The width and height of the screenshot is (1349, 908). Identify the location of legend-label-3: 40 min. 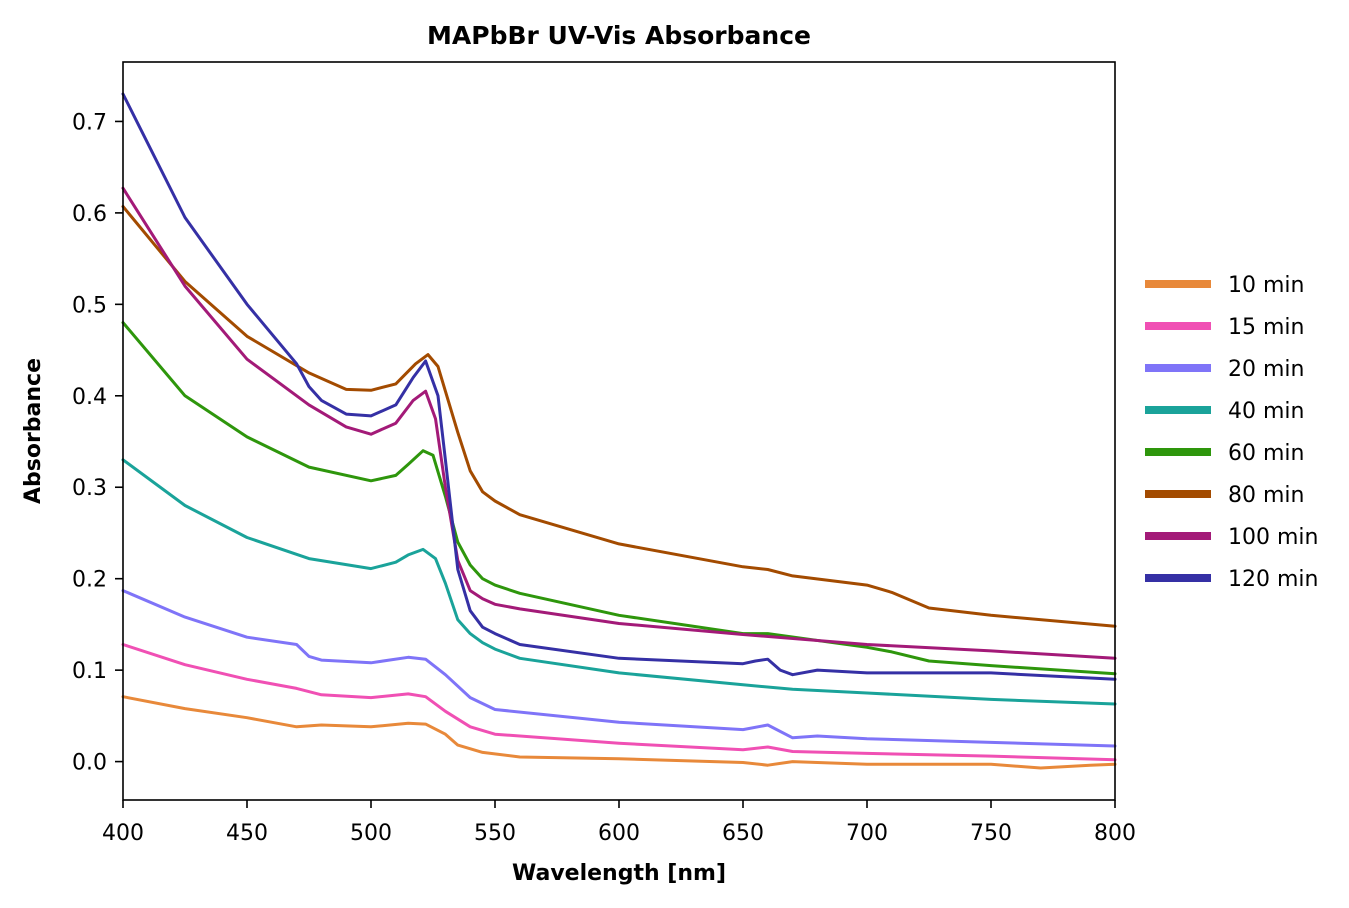
(1266, 411).